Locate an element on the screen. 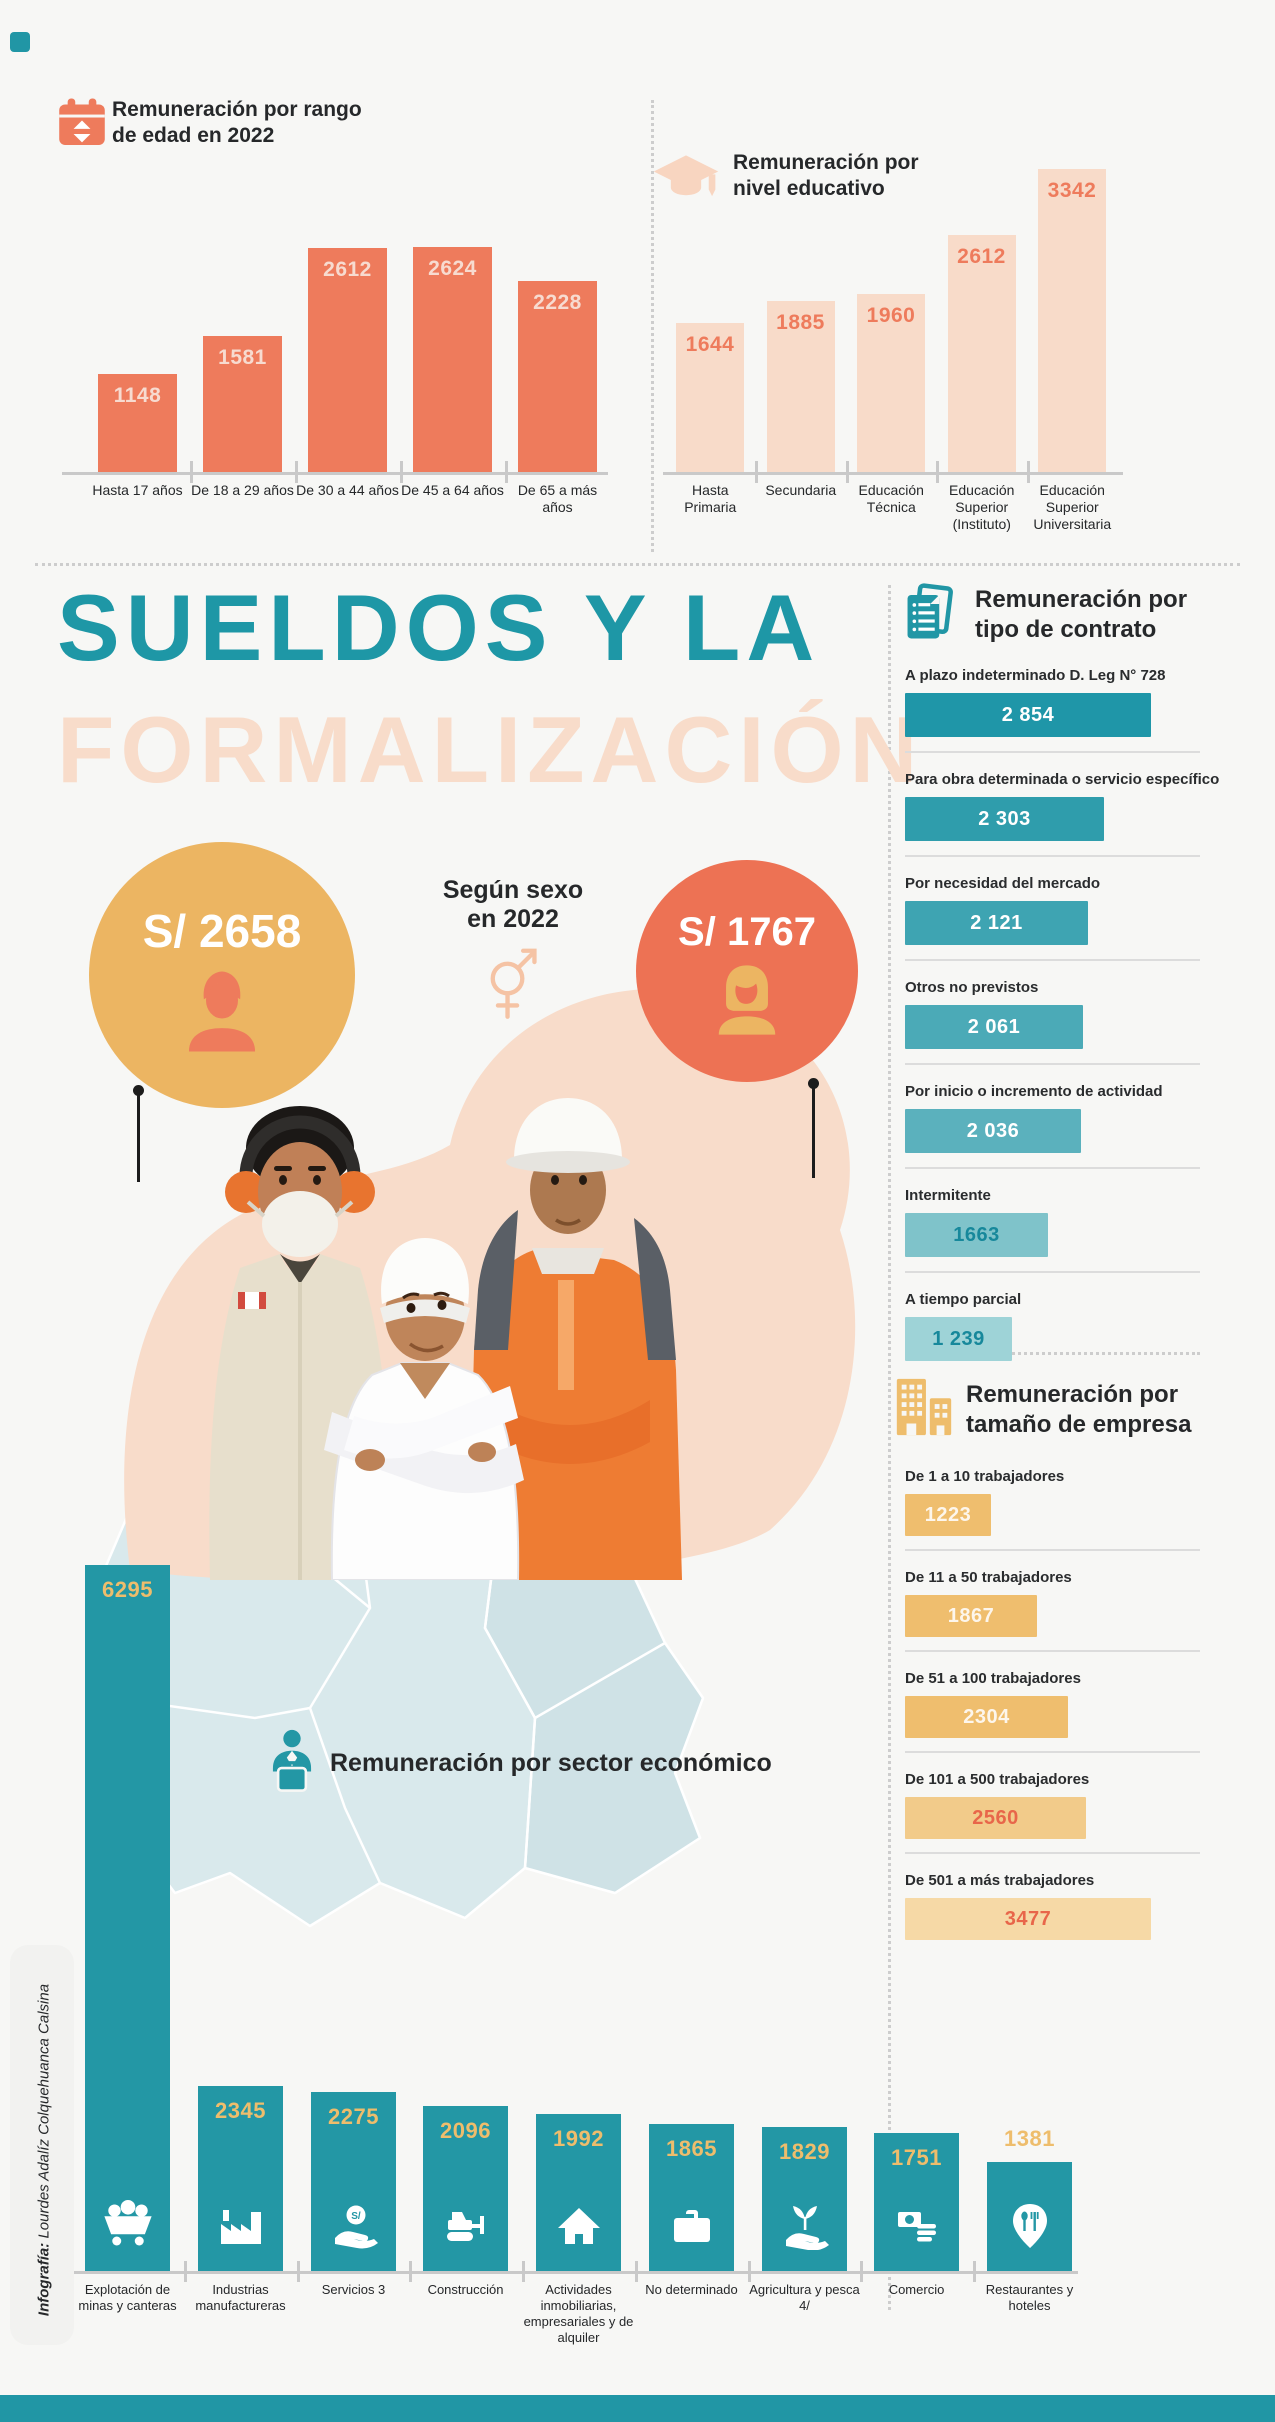 Image resolution: width=1275 pixels, height=2422 pixels. list-item: De 11 a 50 trabajadores 1867 is located at coordinates (1060, 1610).